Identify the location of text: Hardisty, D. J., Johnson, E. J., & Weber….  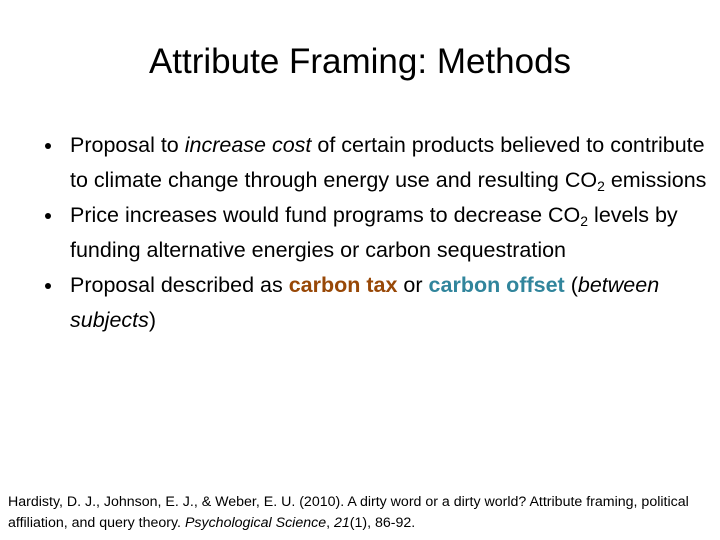
(348, 512).